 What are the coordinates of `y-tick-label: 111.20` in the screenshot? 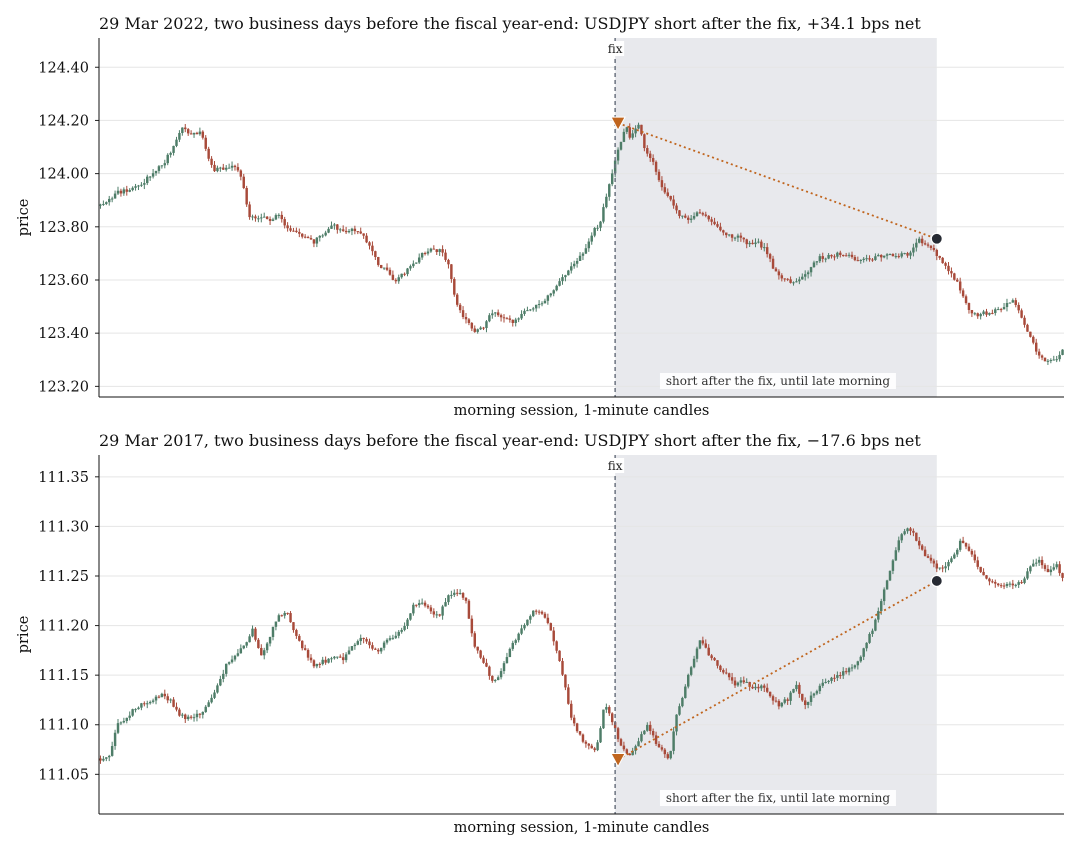 It's located at (63, 627).